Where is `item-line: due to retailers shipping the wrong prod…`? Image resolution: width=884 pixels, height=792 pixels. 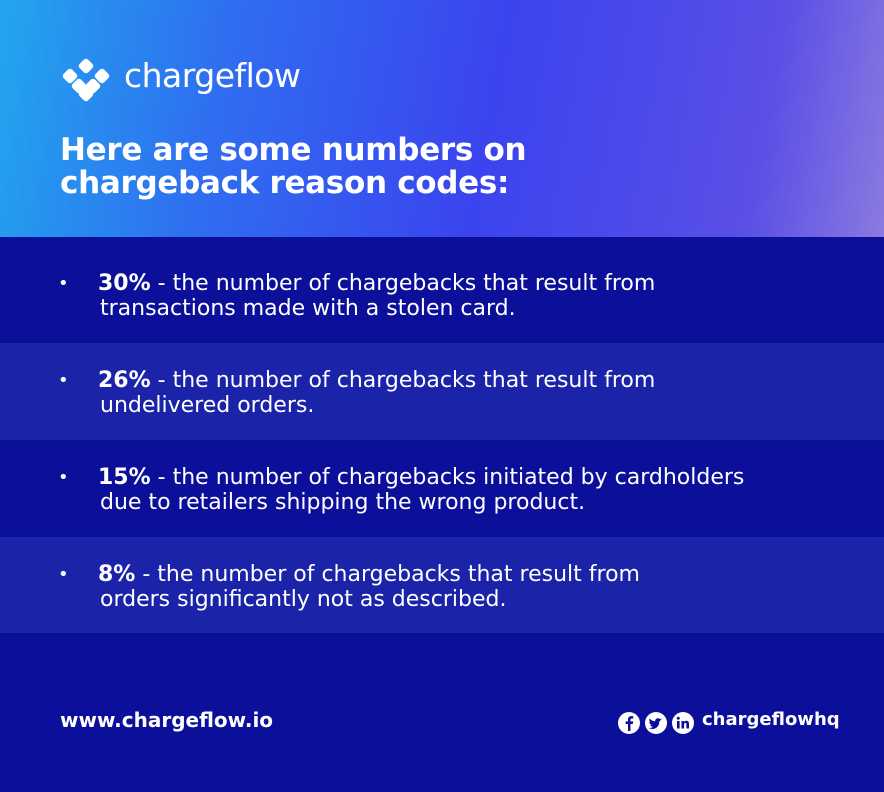
item-line: due to retailers shipping the wrong prod… is located at coordinates (343, 502).